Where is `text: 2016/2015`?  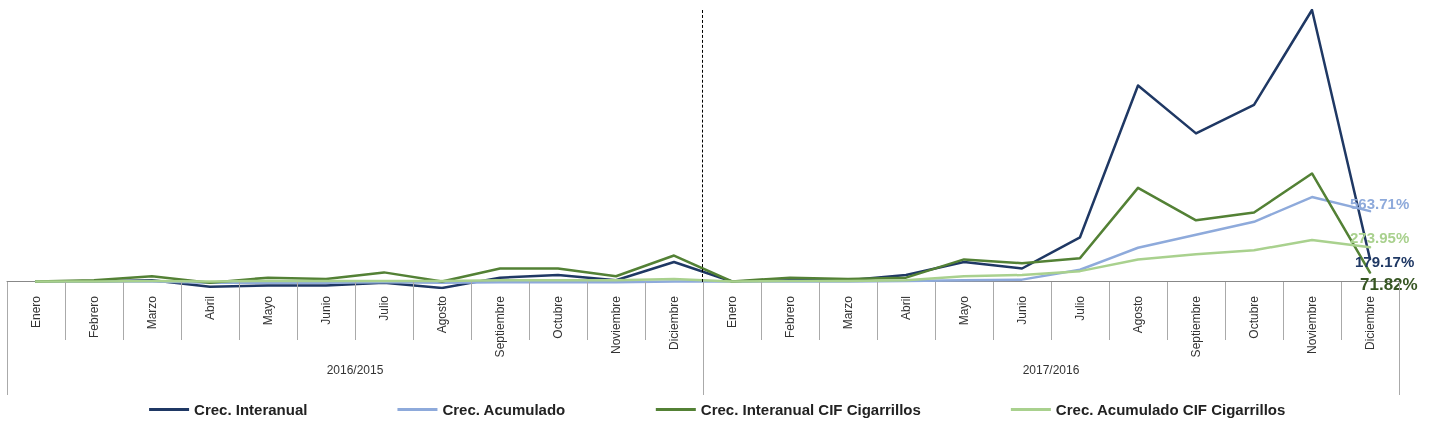
text: 2016/2015 is located at coordinates (355, 369).